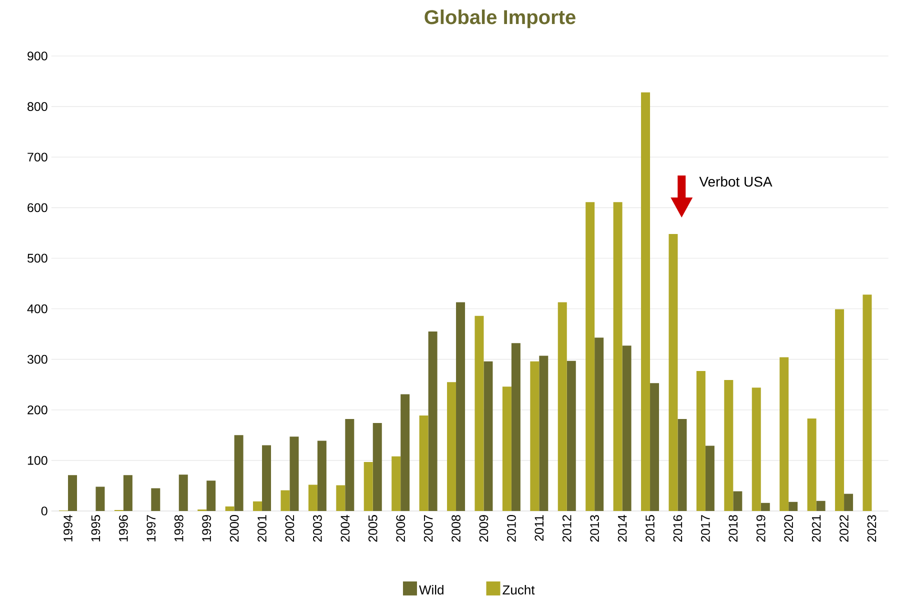 This screenshot has width=918, height=600. I want to click on x-tick-label: 2002, so click(289, 528).